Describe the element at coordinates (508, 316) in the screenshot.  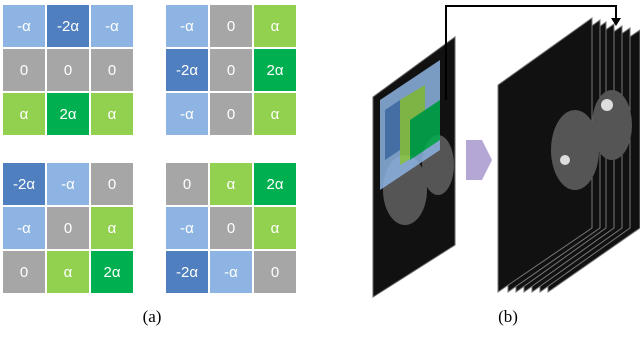
I see `panel-label: (b)` at that location.